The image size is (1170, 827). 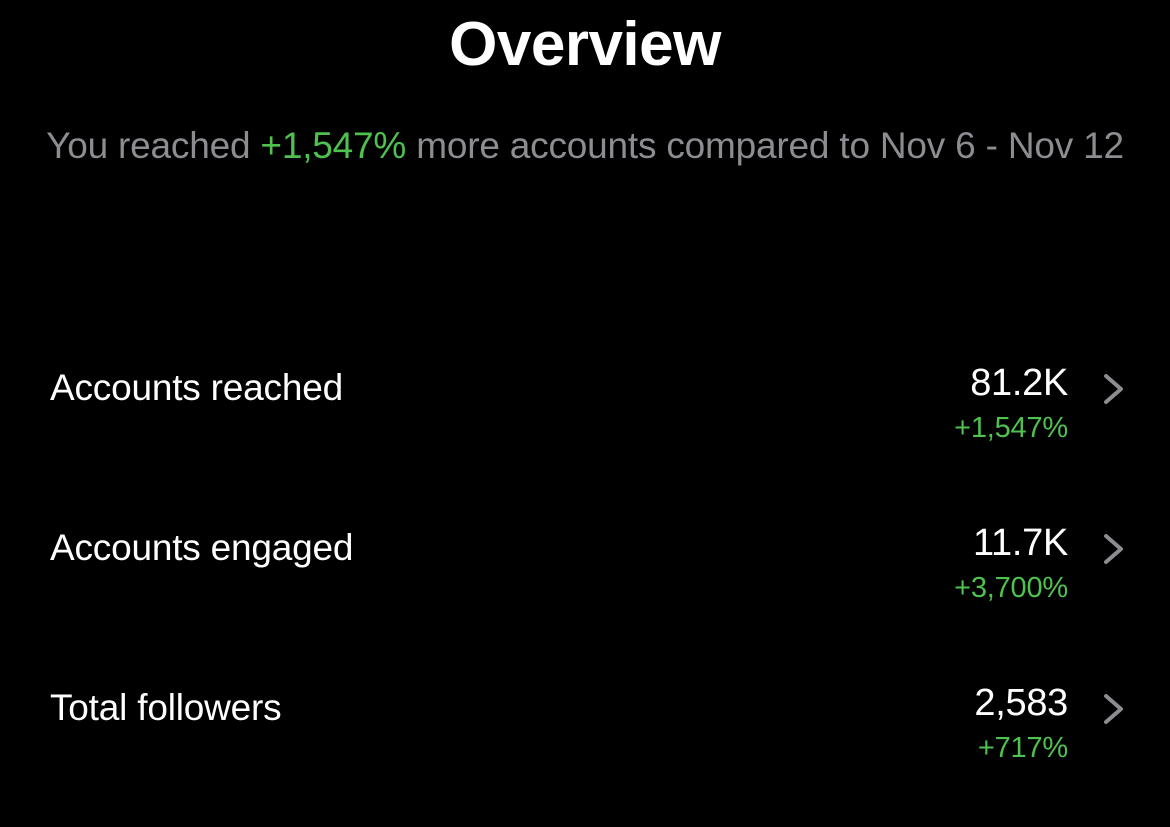 What do you see at coordinates (765, 145) in the screenshot?
I see `summary-suffix: more accounts compared to Nov 6 - Nov 12` at bounding box center [765, 145].